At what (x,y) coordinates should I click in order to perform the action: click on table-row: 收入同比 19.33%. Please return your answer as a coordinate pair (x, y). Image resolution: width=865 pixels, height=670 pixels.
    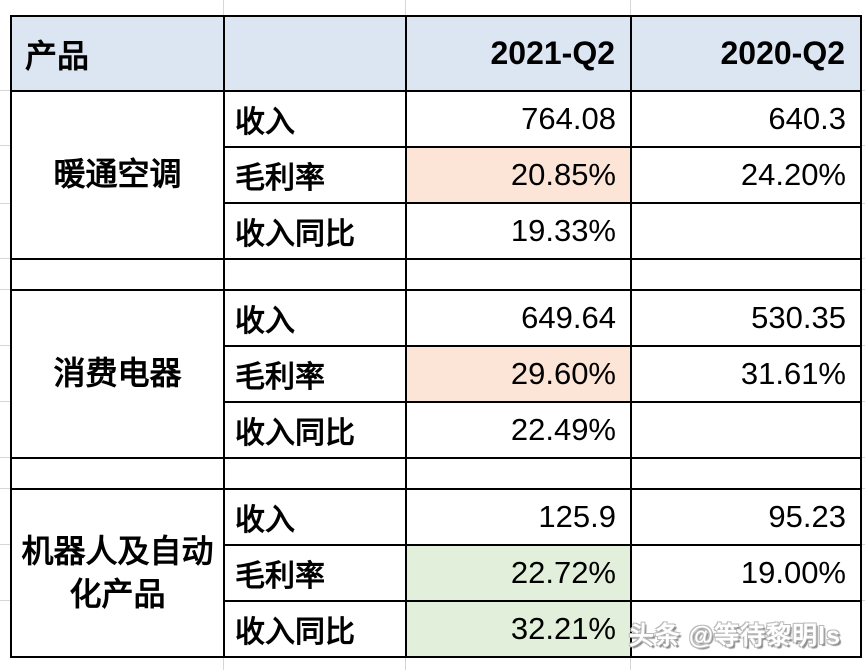
    Looking at the image, I should click on (436, 231).